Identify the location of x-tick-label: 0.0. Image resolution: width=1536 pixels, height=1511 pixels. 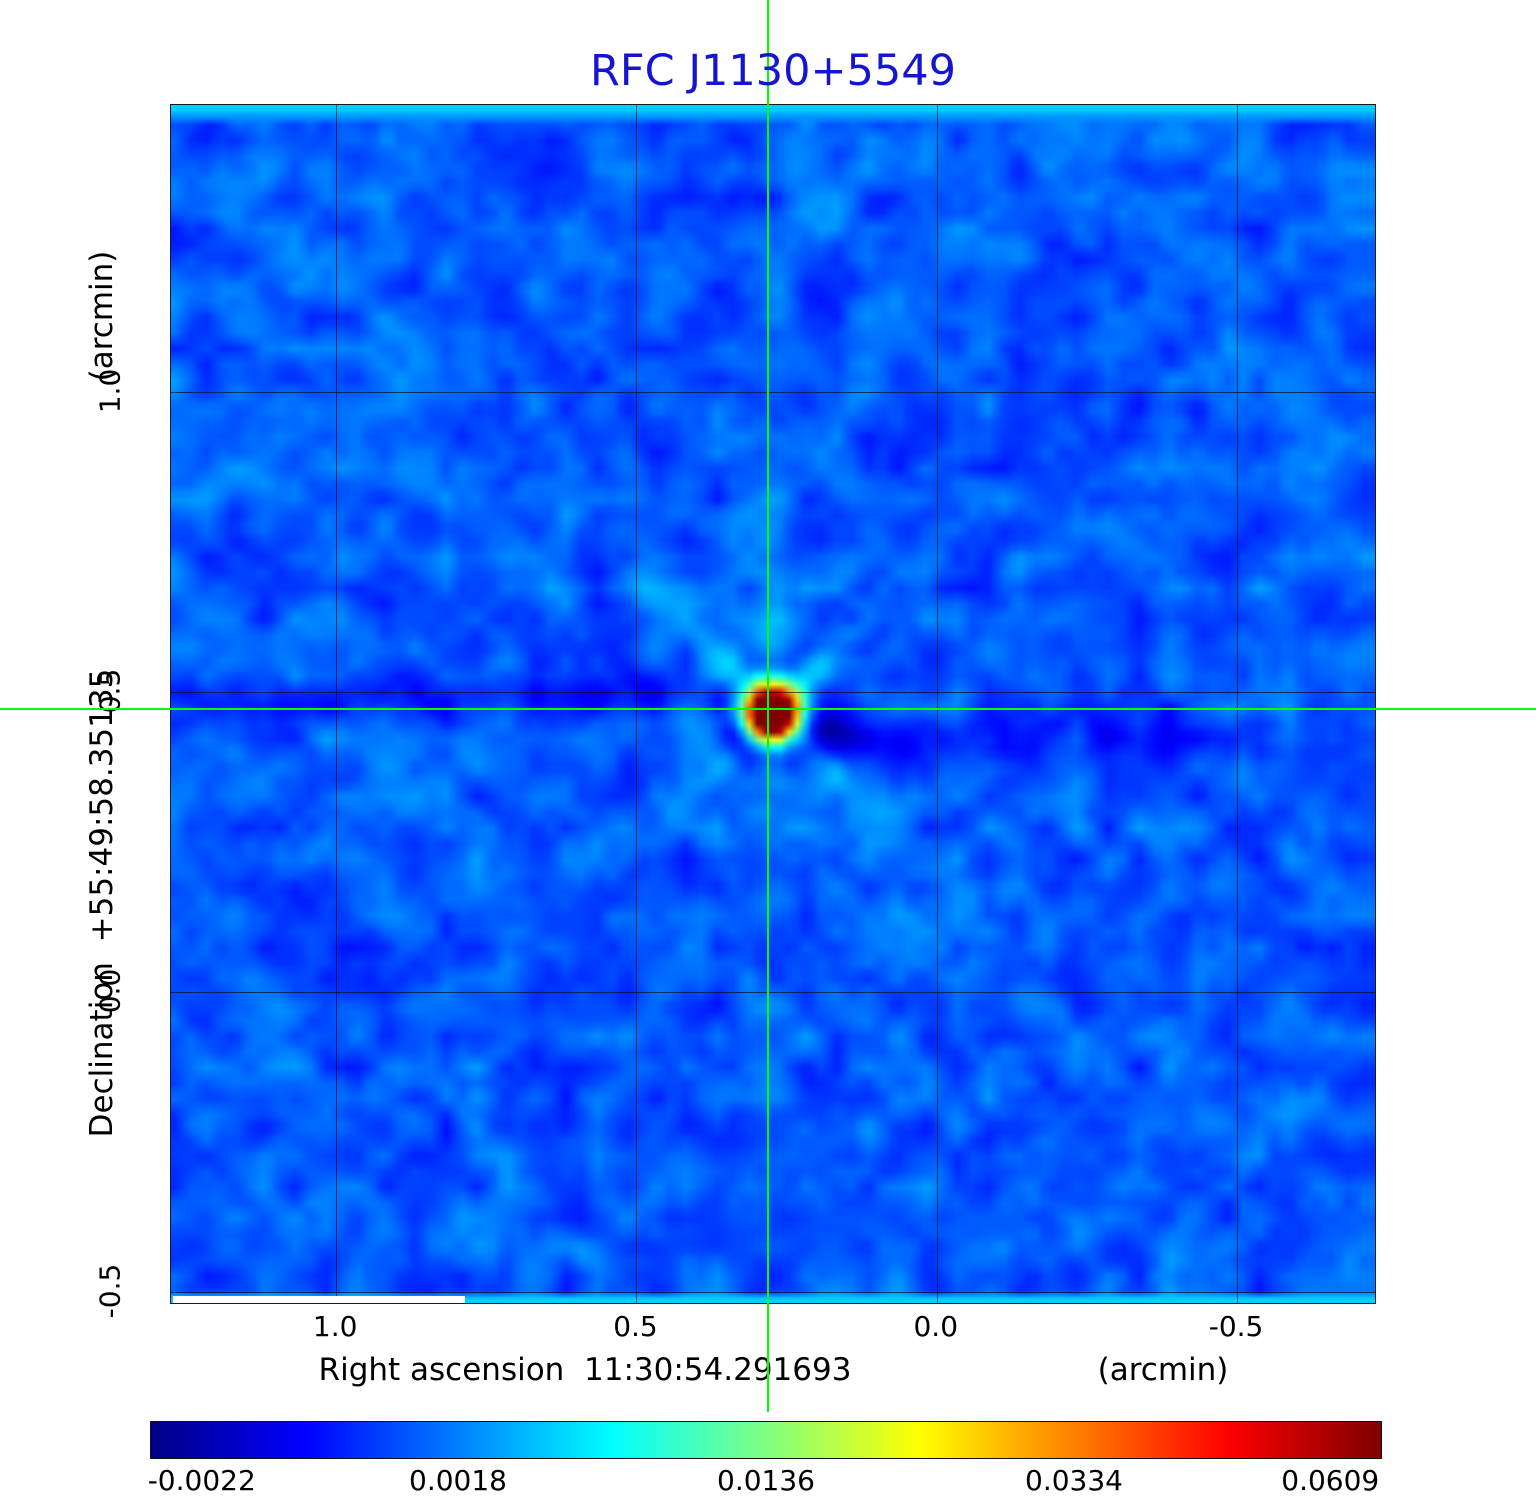
(936, 1326).